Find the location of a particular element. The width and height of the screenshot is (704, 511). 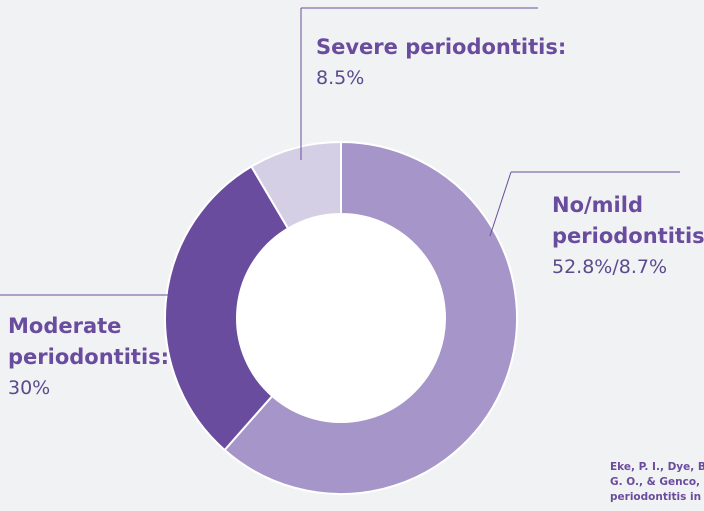

slice-label: Severe periodontitis: 8.5% is located at coordinates (466, 62).